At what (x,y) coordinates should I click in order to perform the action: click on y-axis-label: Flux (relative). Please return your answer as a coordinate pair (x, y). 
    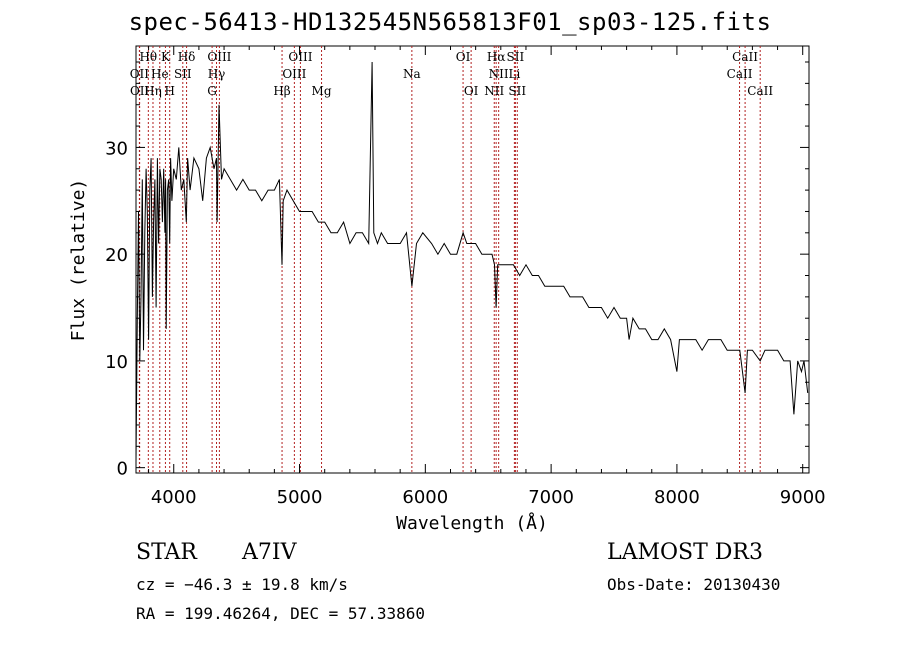
    Looking at the image, I should click on (78, 260).